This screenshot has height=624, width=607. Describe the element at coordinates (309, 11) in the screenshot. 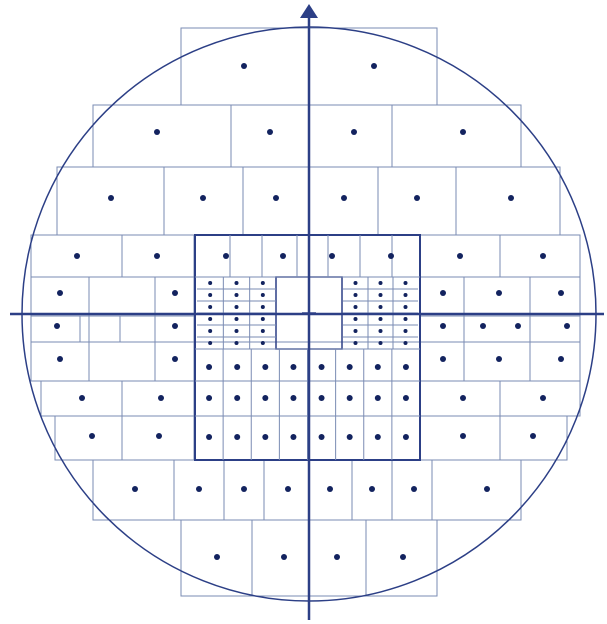

I see `up-arrow-icon` at that location.